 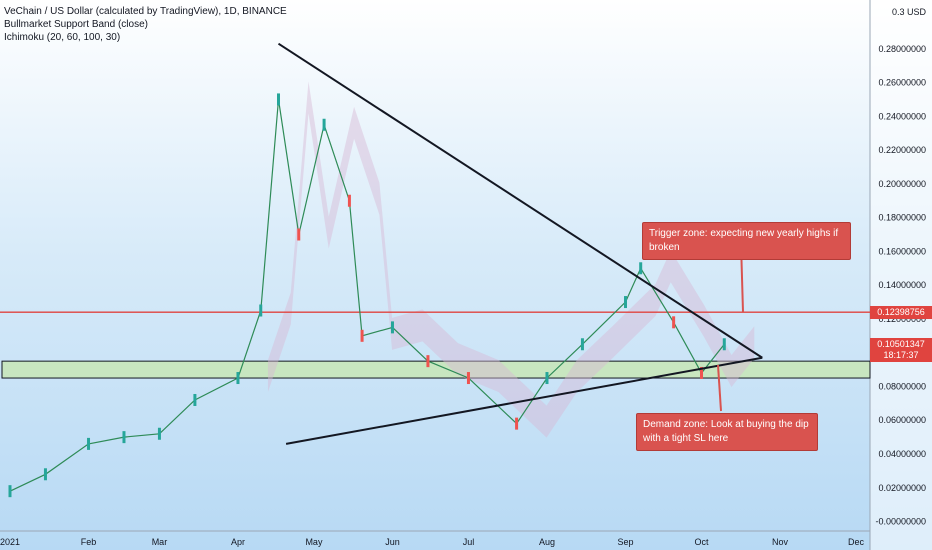 What do you see at coordinates (238, 542) in the screenshot?
I see `x-tick-label: Apr` at bounding box center [238, 542].